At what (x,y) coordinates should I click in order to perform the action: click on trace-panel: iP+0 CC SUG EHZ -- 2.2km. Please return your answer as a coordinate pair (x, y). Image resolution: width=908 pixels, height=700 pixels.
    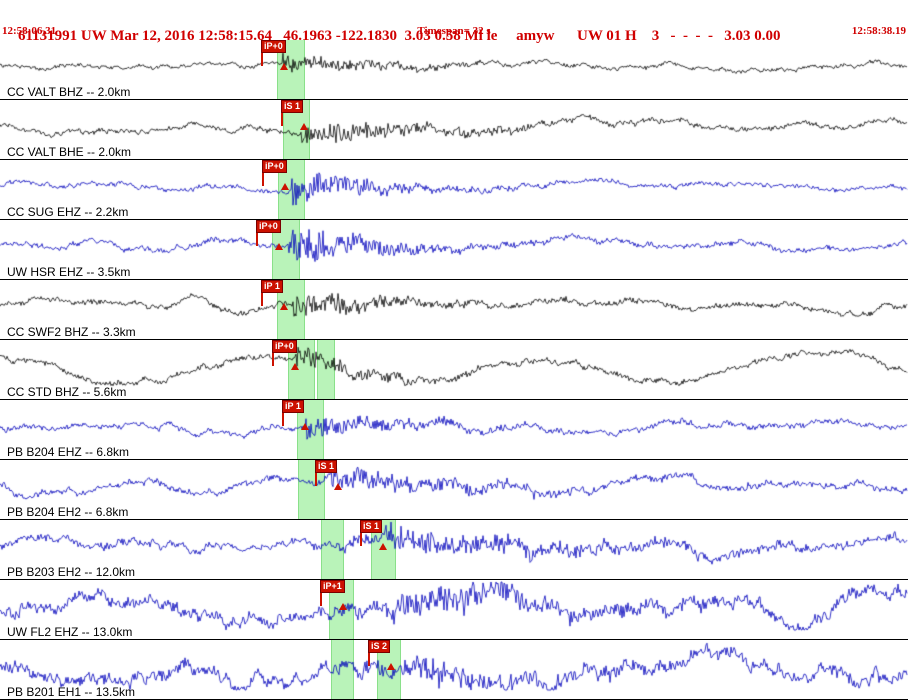
    Looking at the image, I should click on (454, 190).